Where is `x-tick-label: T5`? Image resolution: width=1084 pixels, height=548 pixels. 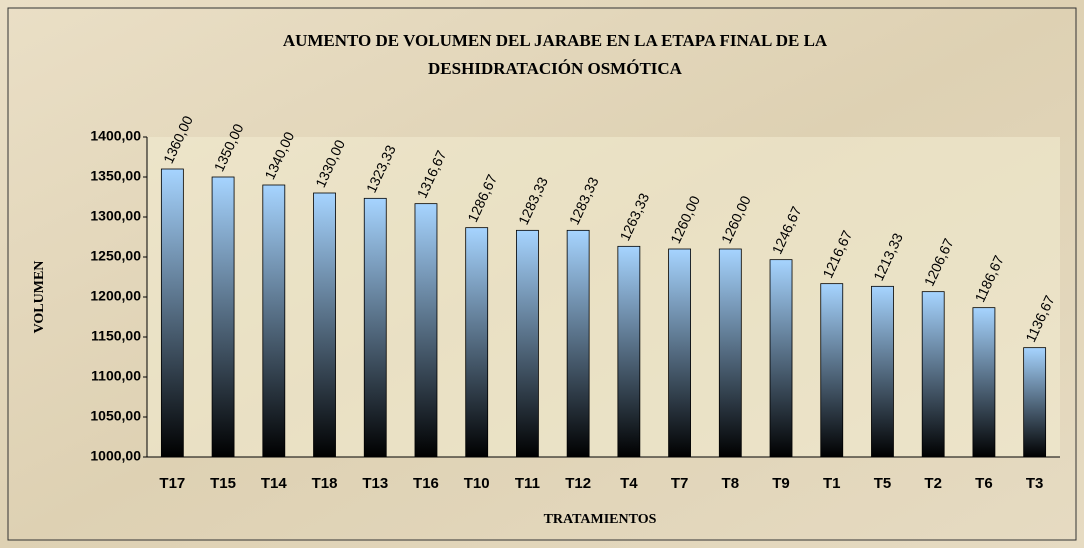
x-tick-label: T5 is located at coordinates (883, 483).